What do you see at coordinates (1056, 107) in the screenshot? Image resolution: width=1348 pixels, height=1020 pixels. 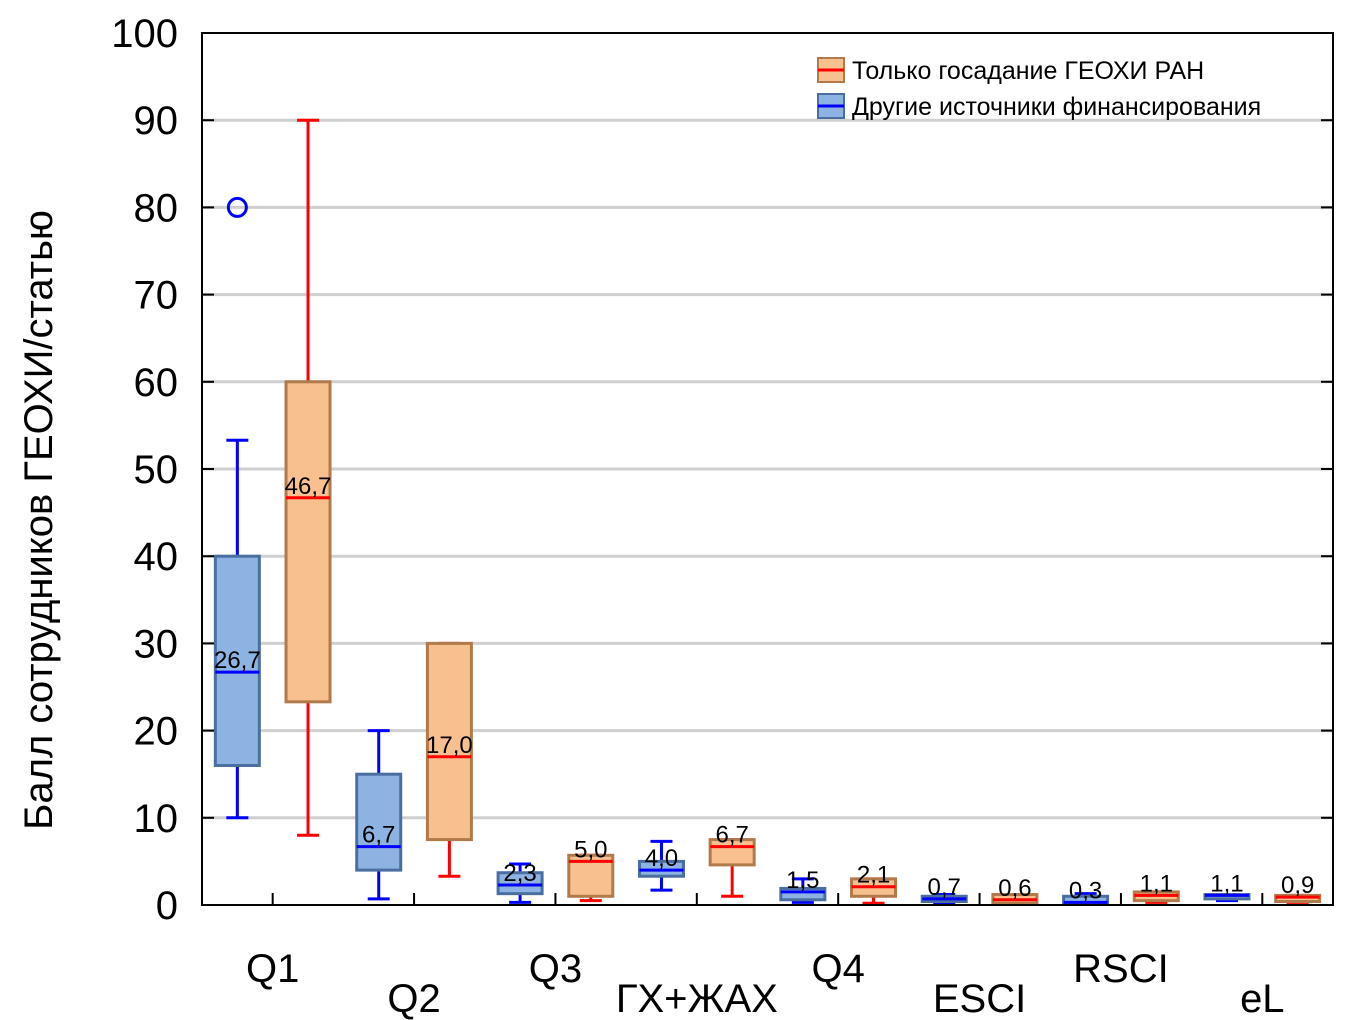 I see `legend-label: Другие источники финансирования` at bounding box center [1056, 107].